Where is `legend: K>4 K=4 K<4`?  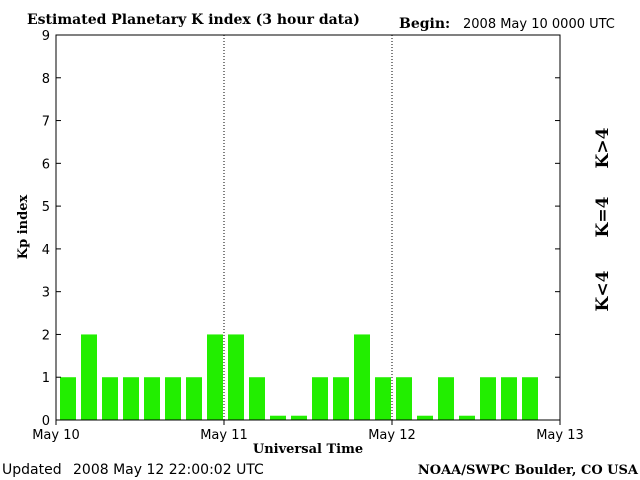
legend: K>4 K=4 K<4 is located at coordinates (603, 219).